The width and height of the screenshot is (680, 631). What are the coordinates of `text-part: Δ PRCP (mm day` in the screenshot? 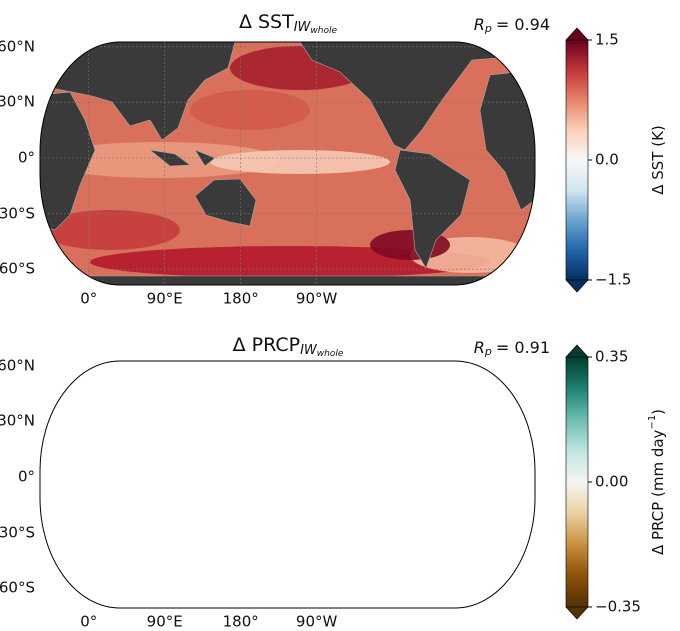 It's located at (658, 492).